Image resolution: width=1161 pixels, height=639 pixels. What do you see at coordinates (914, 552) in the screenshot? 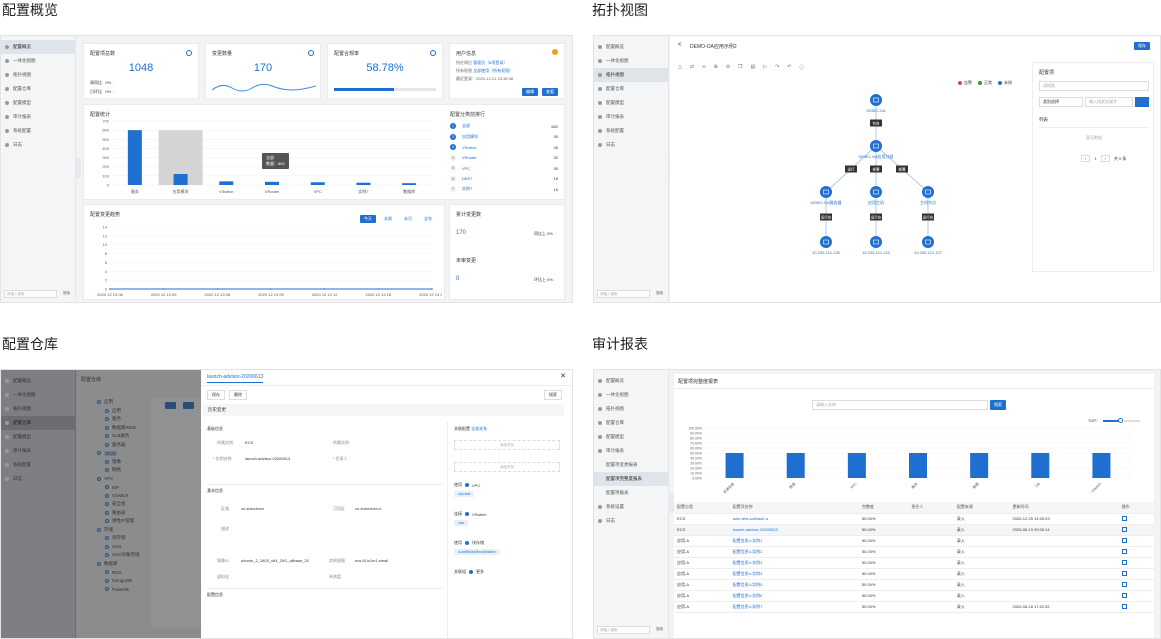
I see `table-row: 应用-A 配置信息4-实例2 50.00% 录入` at bounding box center [914, 552].